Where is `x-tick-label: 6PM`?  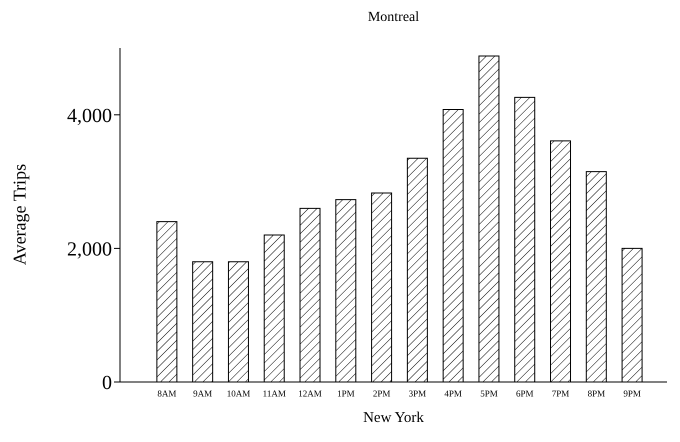
x-tick-label: 6PM is located at coordinates (525, 393).